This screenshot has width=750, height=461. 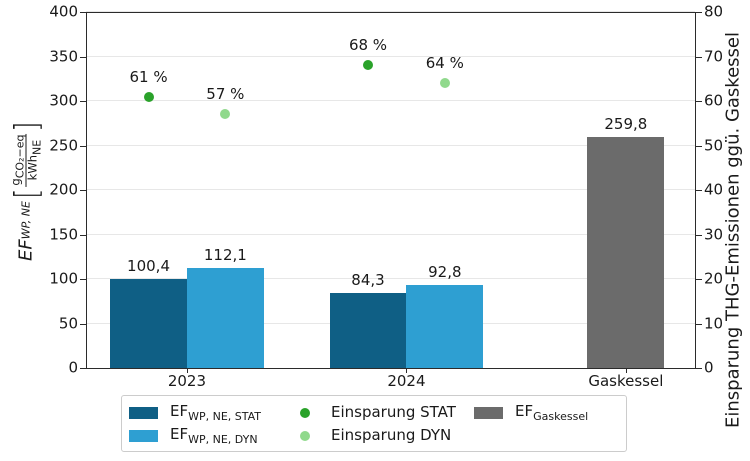 What do you see at coordinates (26, 126) in the screenshot?
I see `left-axis-title-bracket-close: ]` at bounding box center [26, 126].